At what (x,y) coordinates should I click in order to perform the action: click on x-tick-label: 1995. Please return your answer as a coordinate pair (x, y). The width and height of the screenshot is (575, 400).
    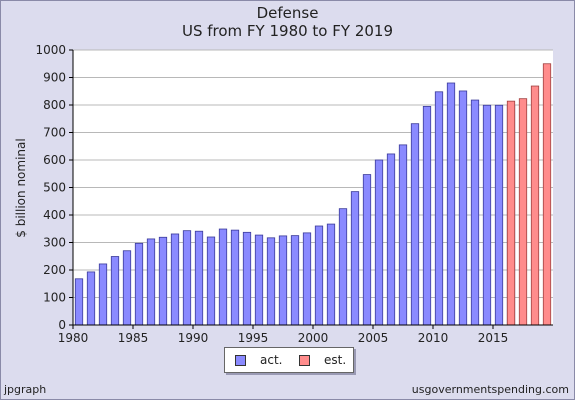
    Looking at the image, I should click on (253, 338).